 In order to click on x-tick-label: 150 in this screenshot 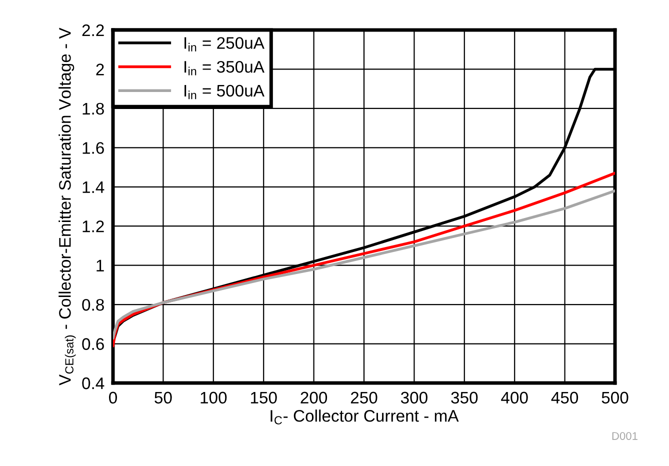, I will do `click(263, 398)`.